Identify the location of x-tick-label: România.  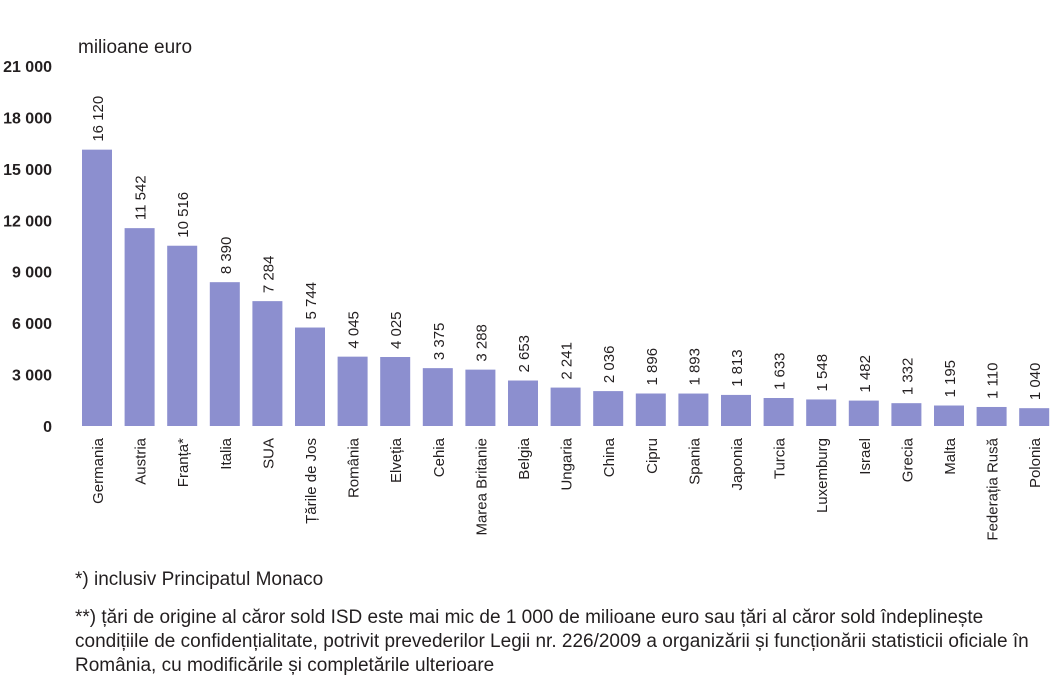
(354, 467).